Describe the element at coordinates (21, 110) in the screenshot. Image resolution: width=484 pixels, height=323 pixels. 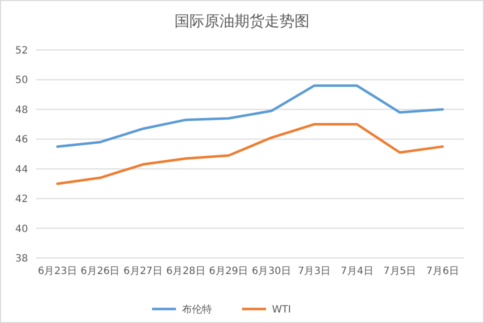
I see `y-tick-label: 48` at that location.